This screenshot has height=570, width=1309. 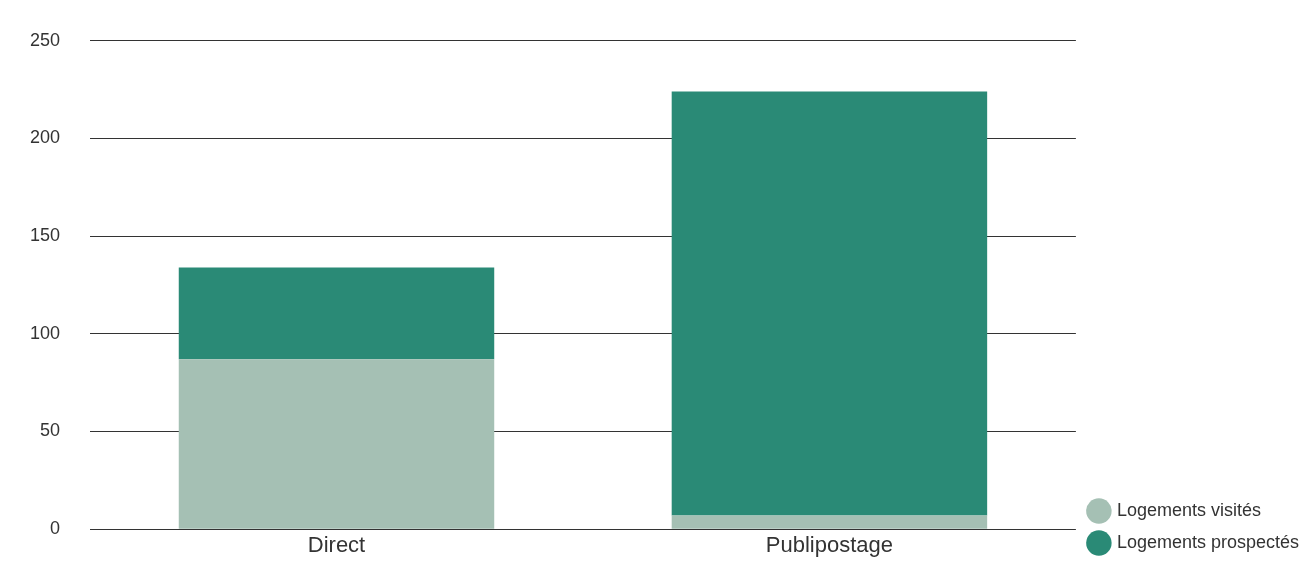 What do you see at coordinates (45, 39) in the screenshot?
I see `y-tick-label: 250` at bounding box center [45, 39].